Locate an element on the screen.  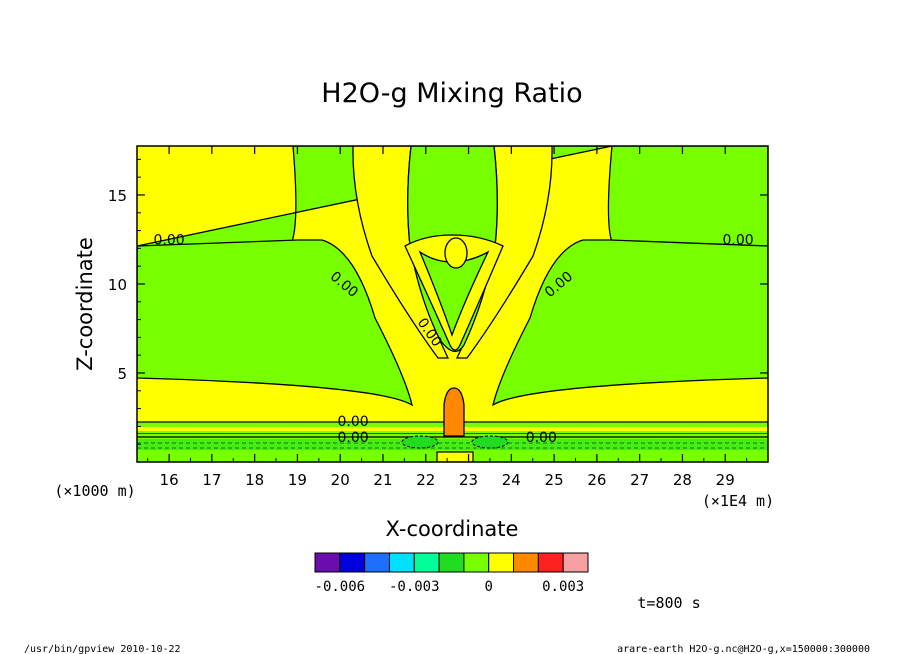
contour-dashed-ellipse-right is located at coordinates (490, 442).